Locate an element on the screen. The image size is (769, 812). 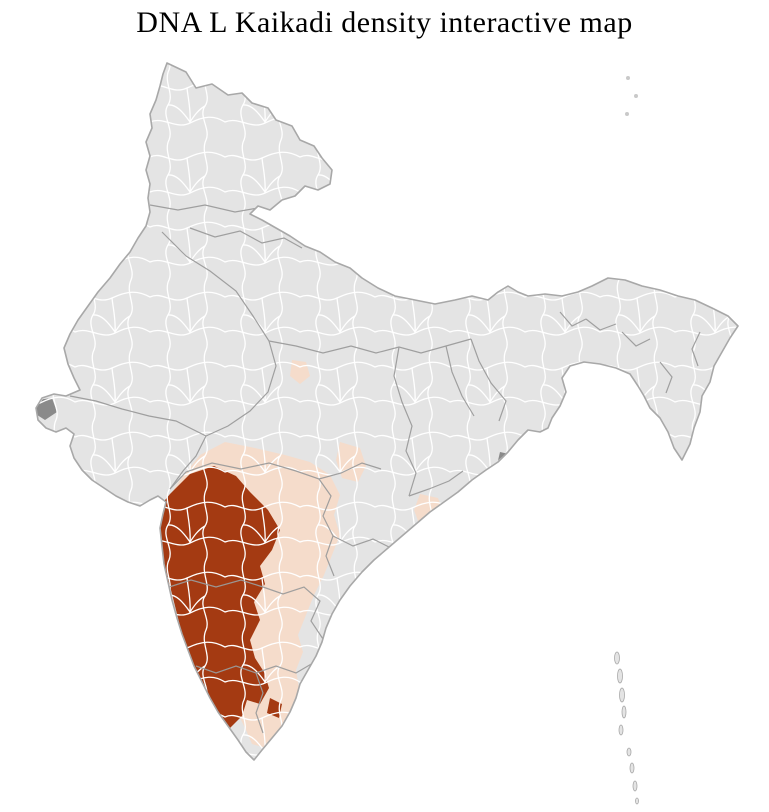
small-island-specks is located at coordinates (631, 96).